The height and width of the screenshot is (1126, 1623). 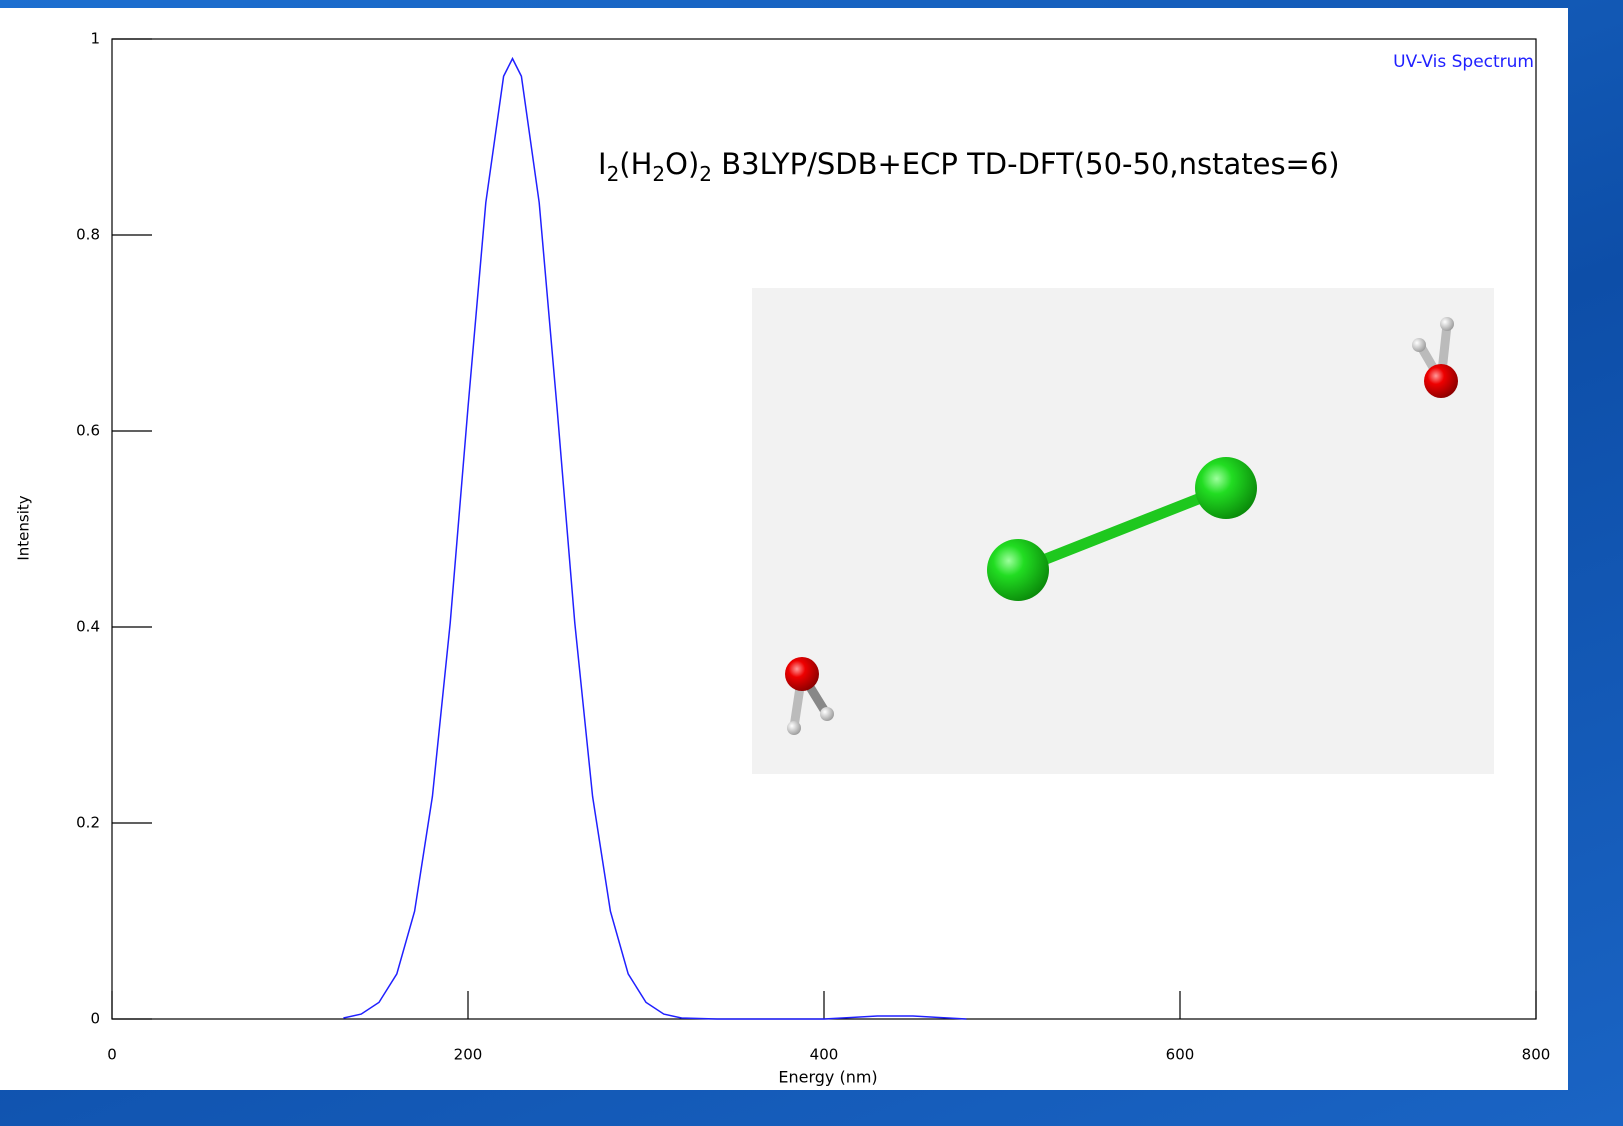 I want to click on x-axis-label: Energy (nm), so click(x=827, y=1077).